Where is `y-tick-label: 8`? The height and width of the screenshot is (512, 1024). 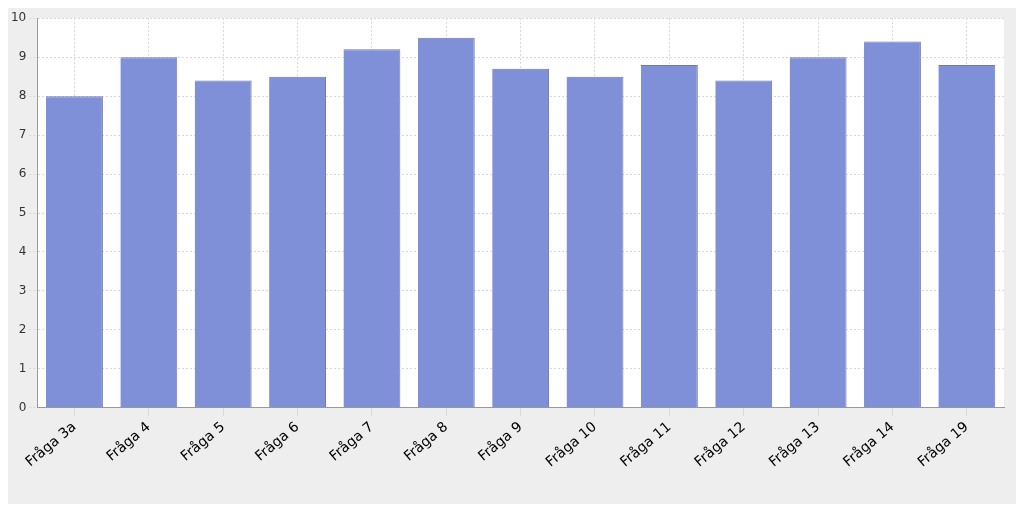
y-tick-label: 8 is located at coordinates (22, 95).